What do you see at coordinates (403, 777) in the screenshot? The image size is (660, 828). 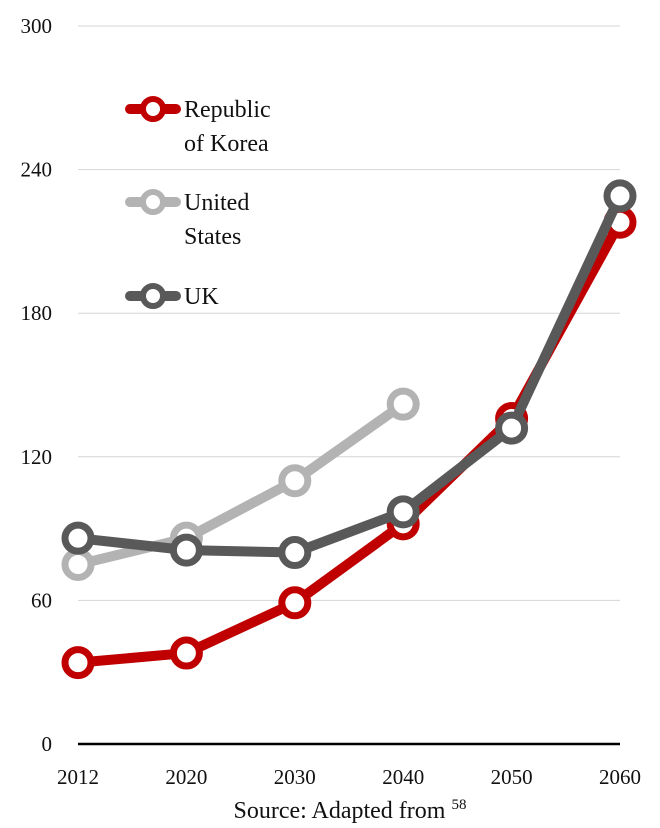 I see `x-tick-label: 2040` at bounding box center [403, 777].